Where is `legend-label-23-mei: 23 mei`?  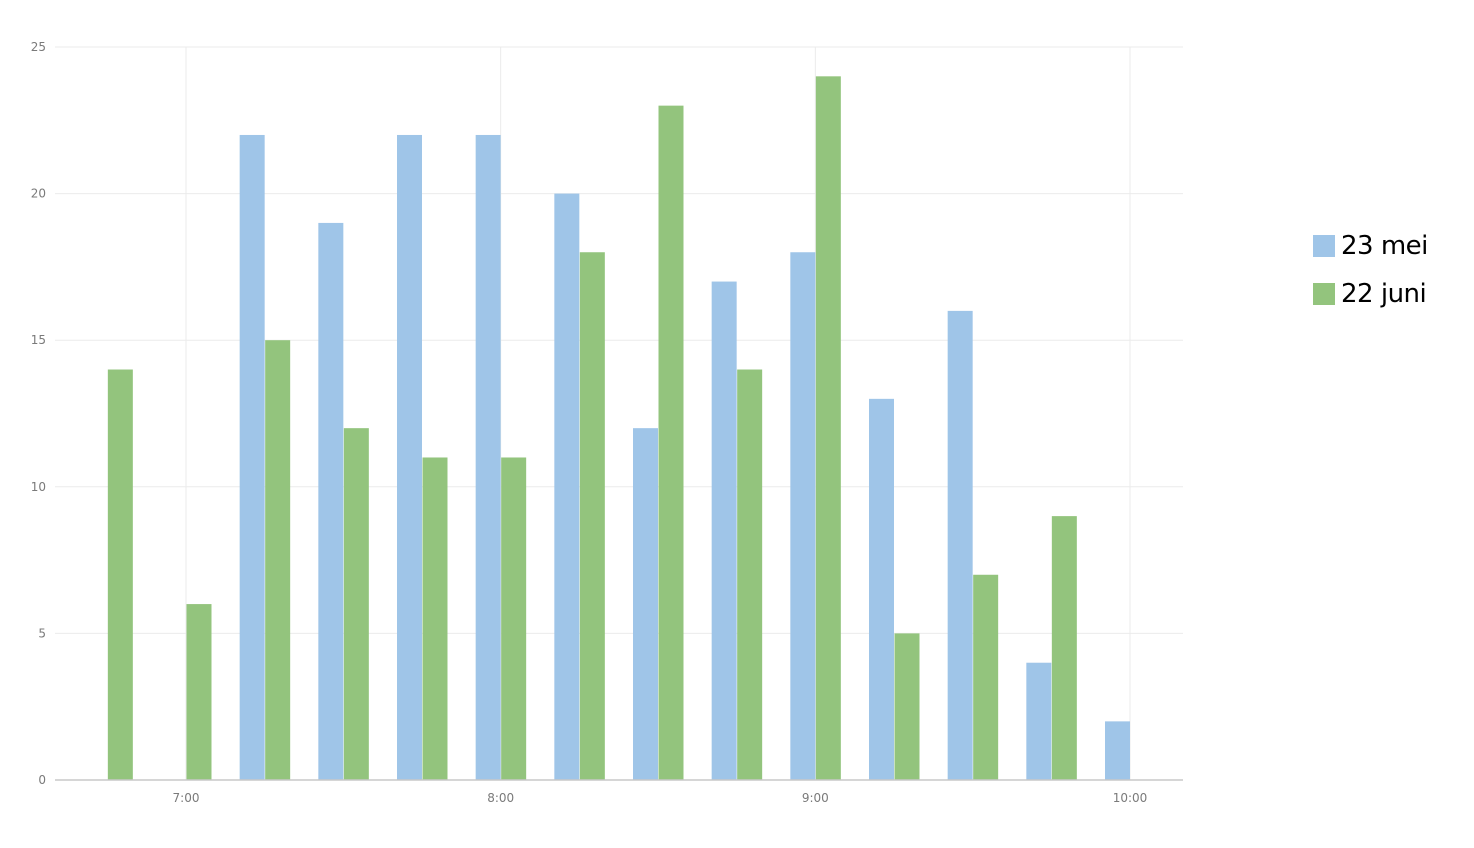
legend-label-23-mei: 23 mei is located at coordinates (1384, 246).